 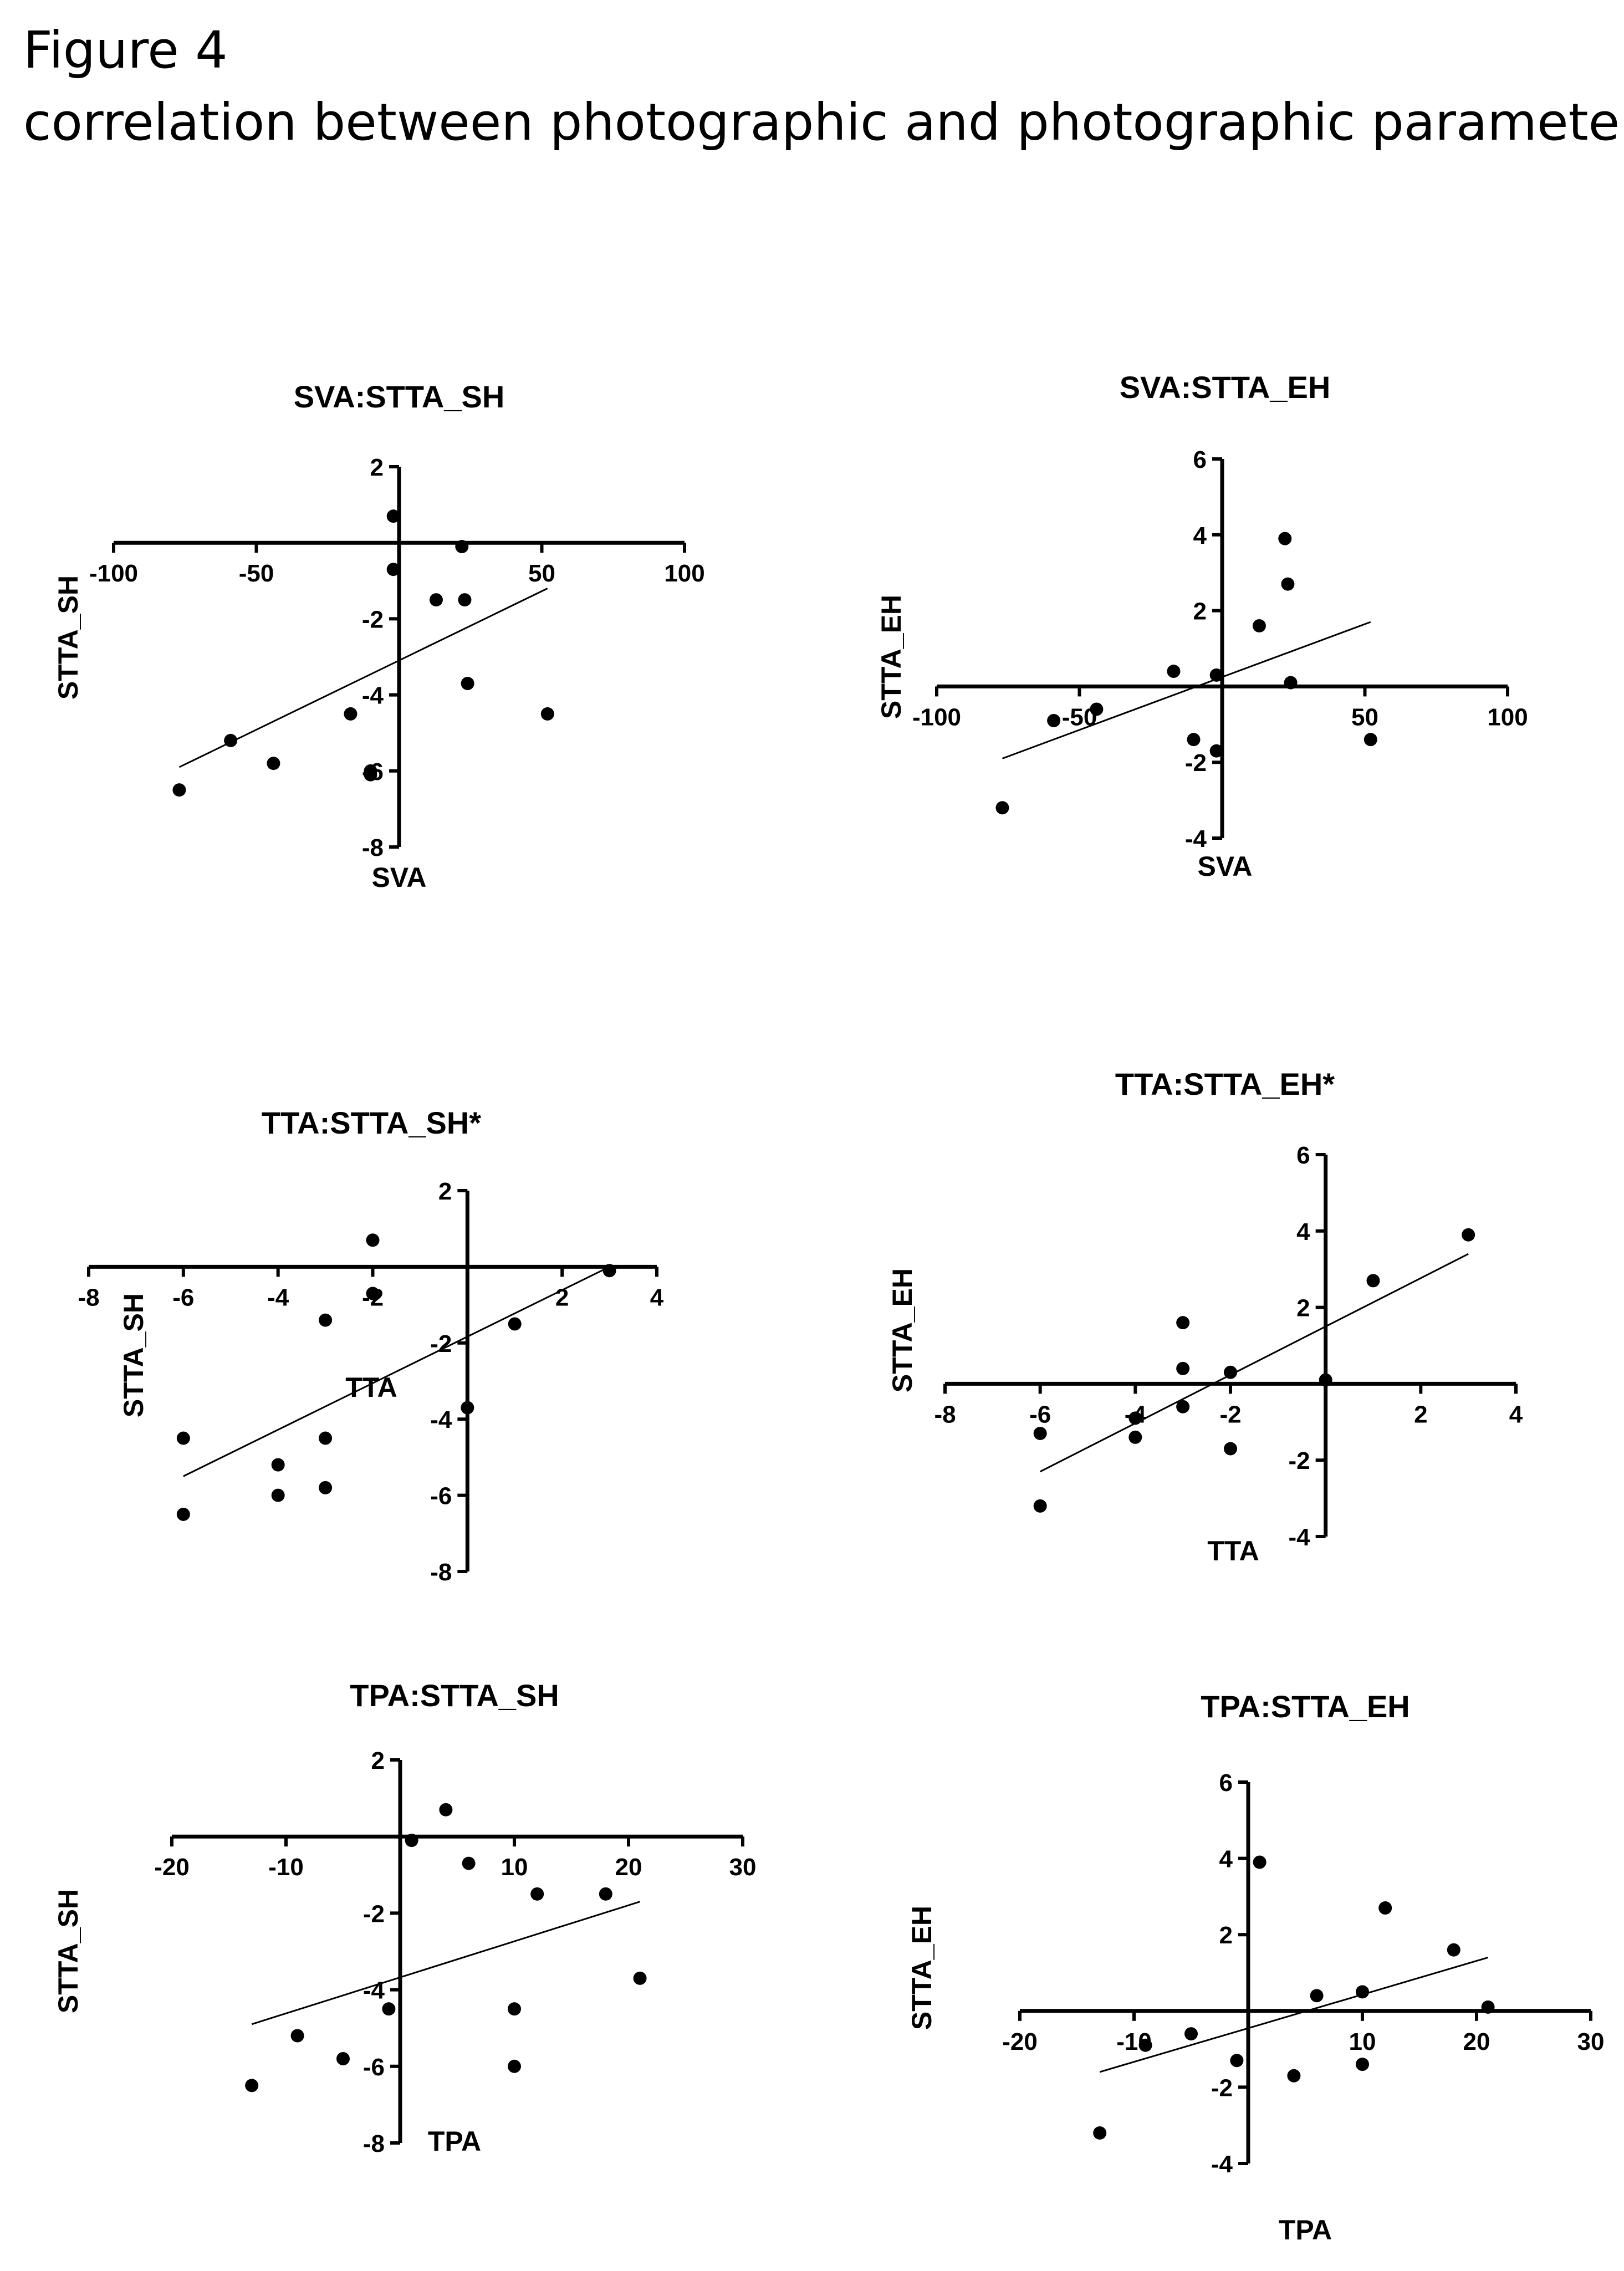 What do you see at coordinates (286, 1867) in the screenshot?
I see `x-tick-label: -10` at bounding box center [286, 1867].